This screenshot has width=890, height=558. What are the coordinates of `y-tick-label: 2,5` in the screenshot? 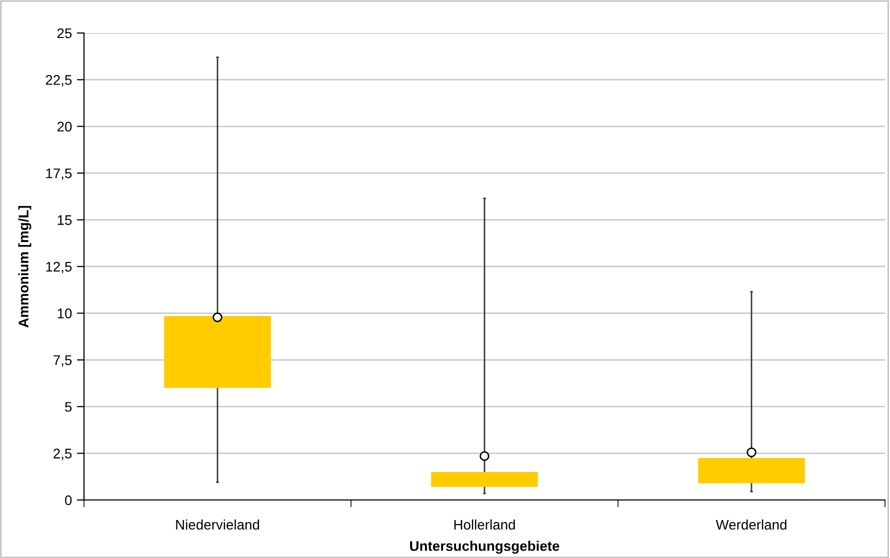 It's located at (63, 454).